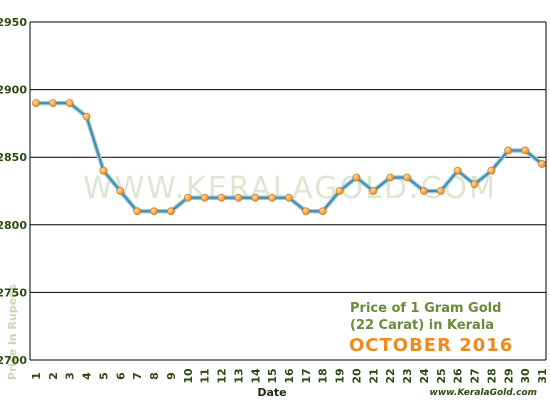  I want to click on x-tick-label: 14, so click(255, 376).